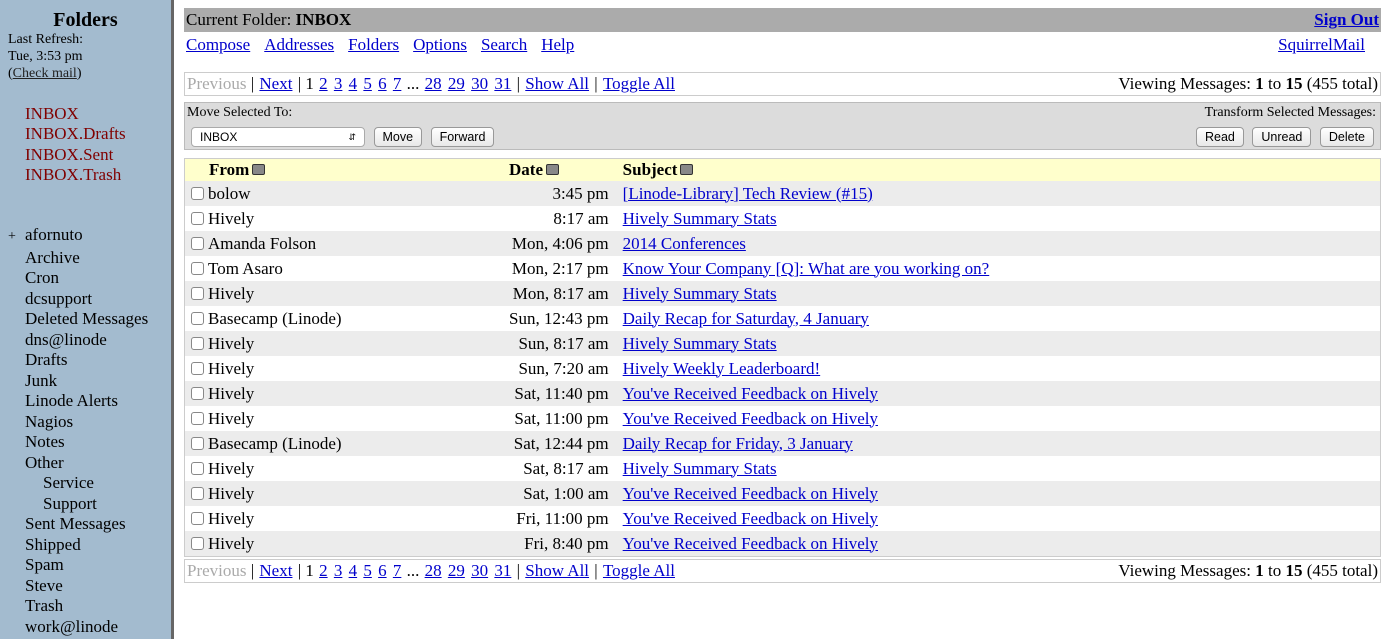 The image size is (1388, 639). Describe the element at coordinates (89, 565) in the screenshot. I see `folder-item: Spam` at that location.